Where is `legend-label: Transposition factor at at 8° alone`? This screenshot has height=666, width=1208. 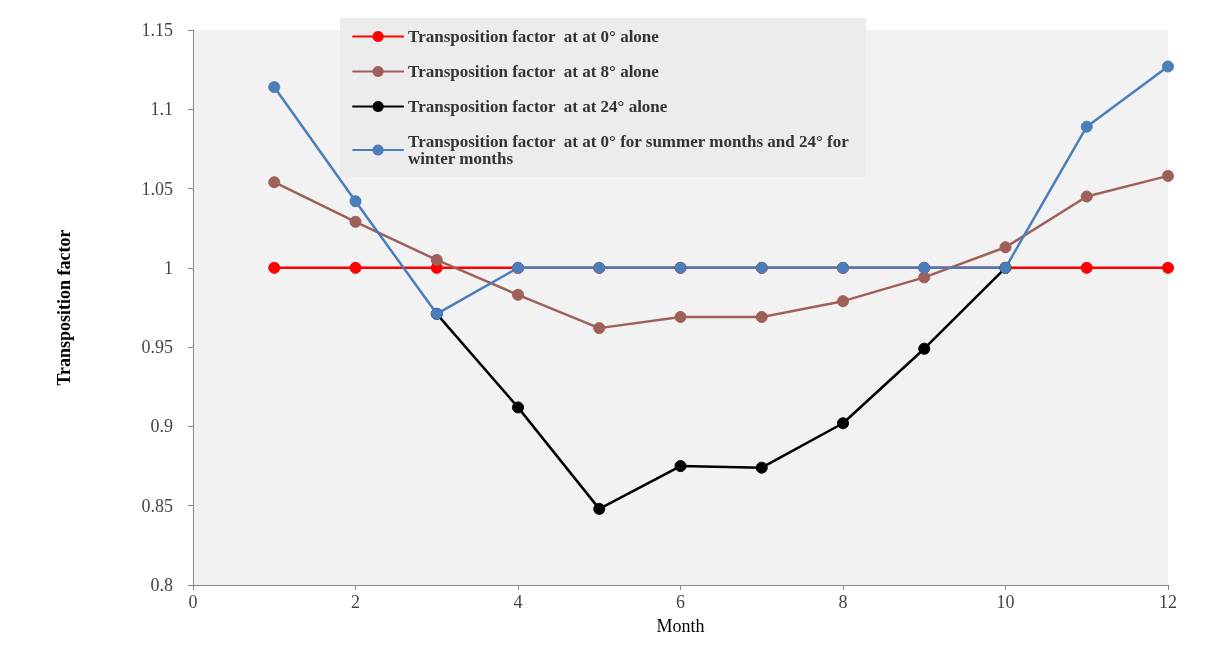 legend-label: Transposition factor at at 8° alone is located at coordinates (534, 71).